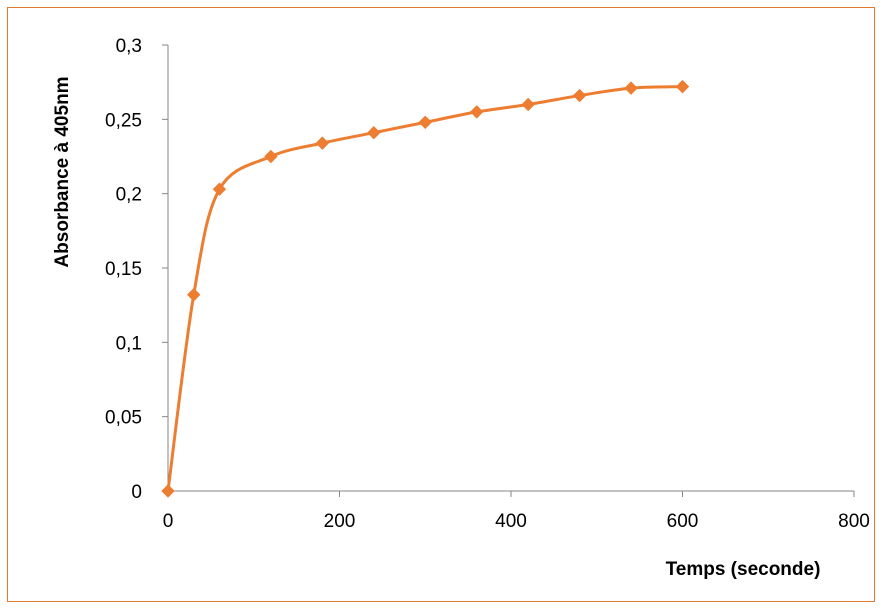 This screenshot has width=884, height=612. Describe the element at coordinates (129, 46) in the screenshot. I see `y-tick-label: 0,3` at that location.